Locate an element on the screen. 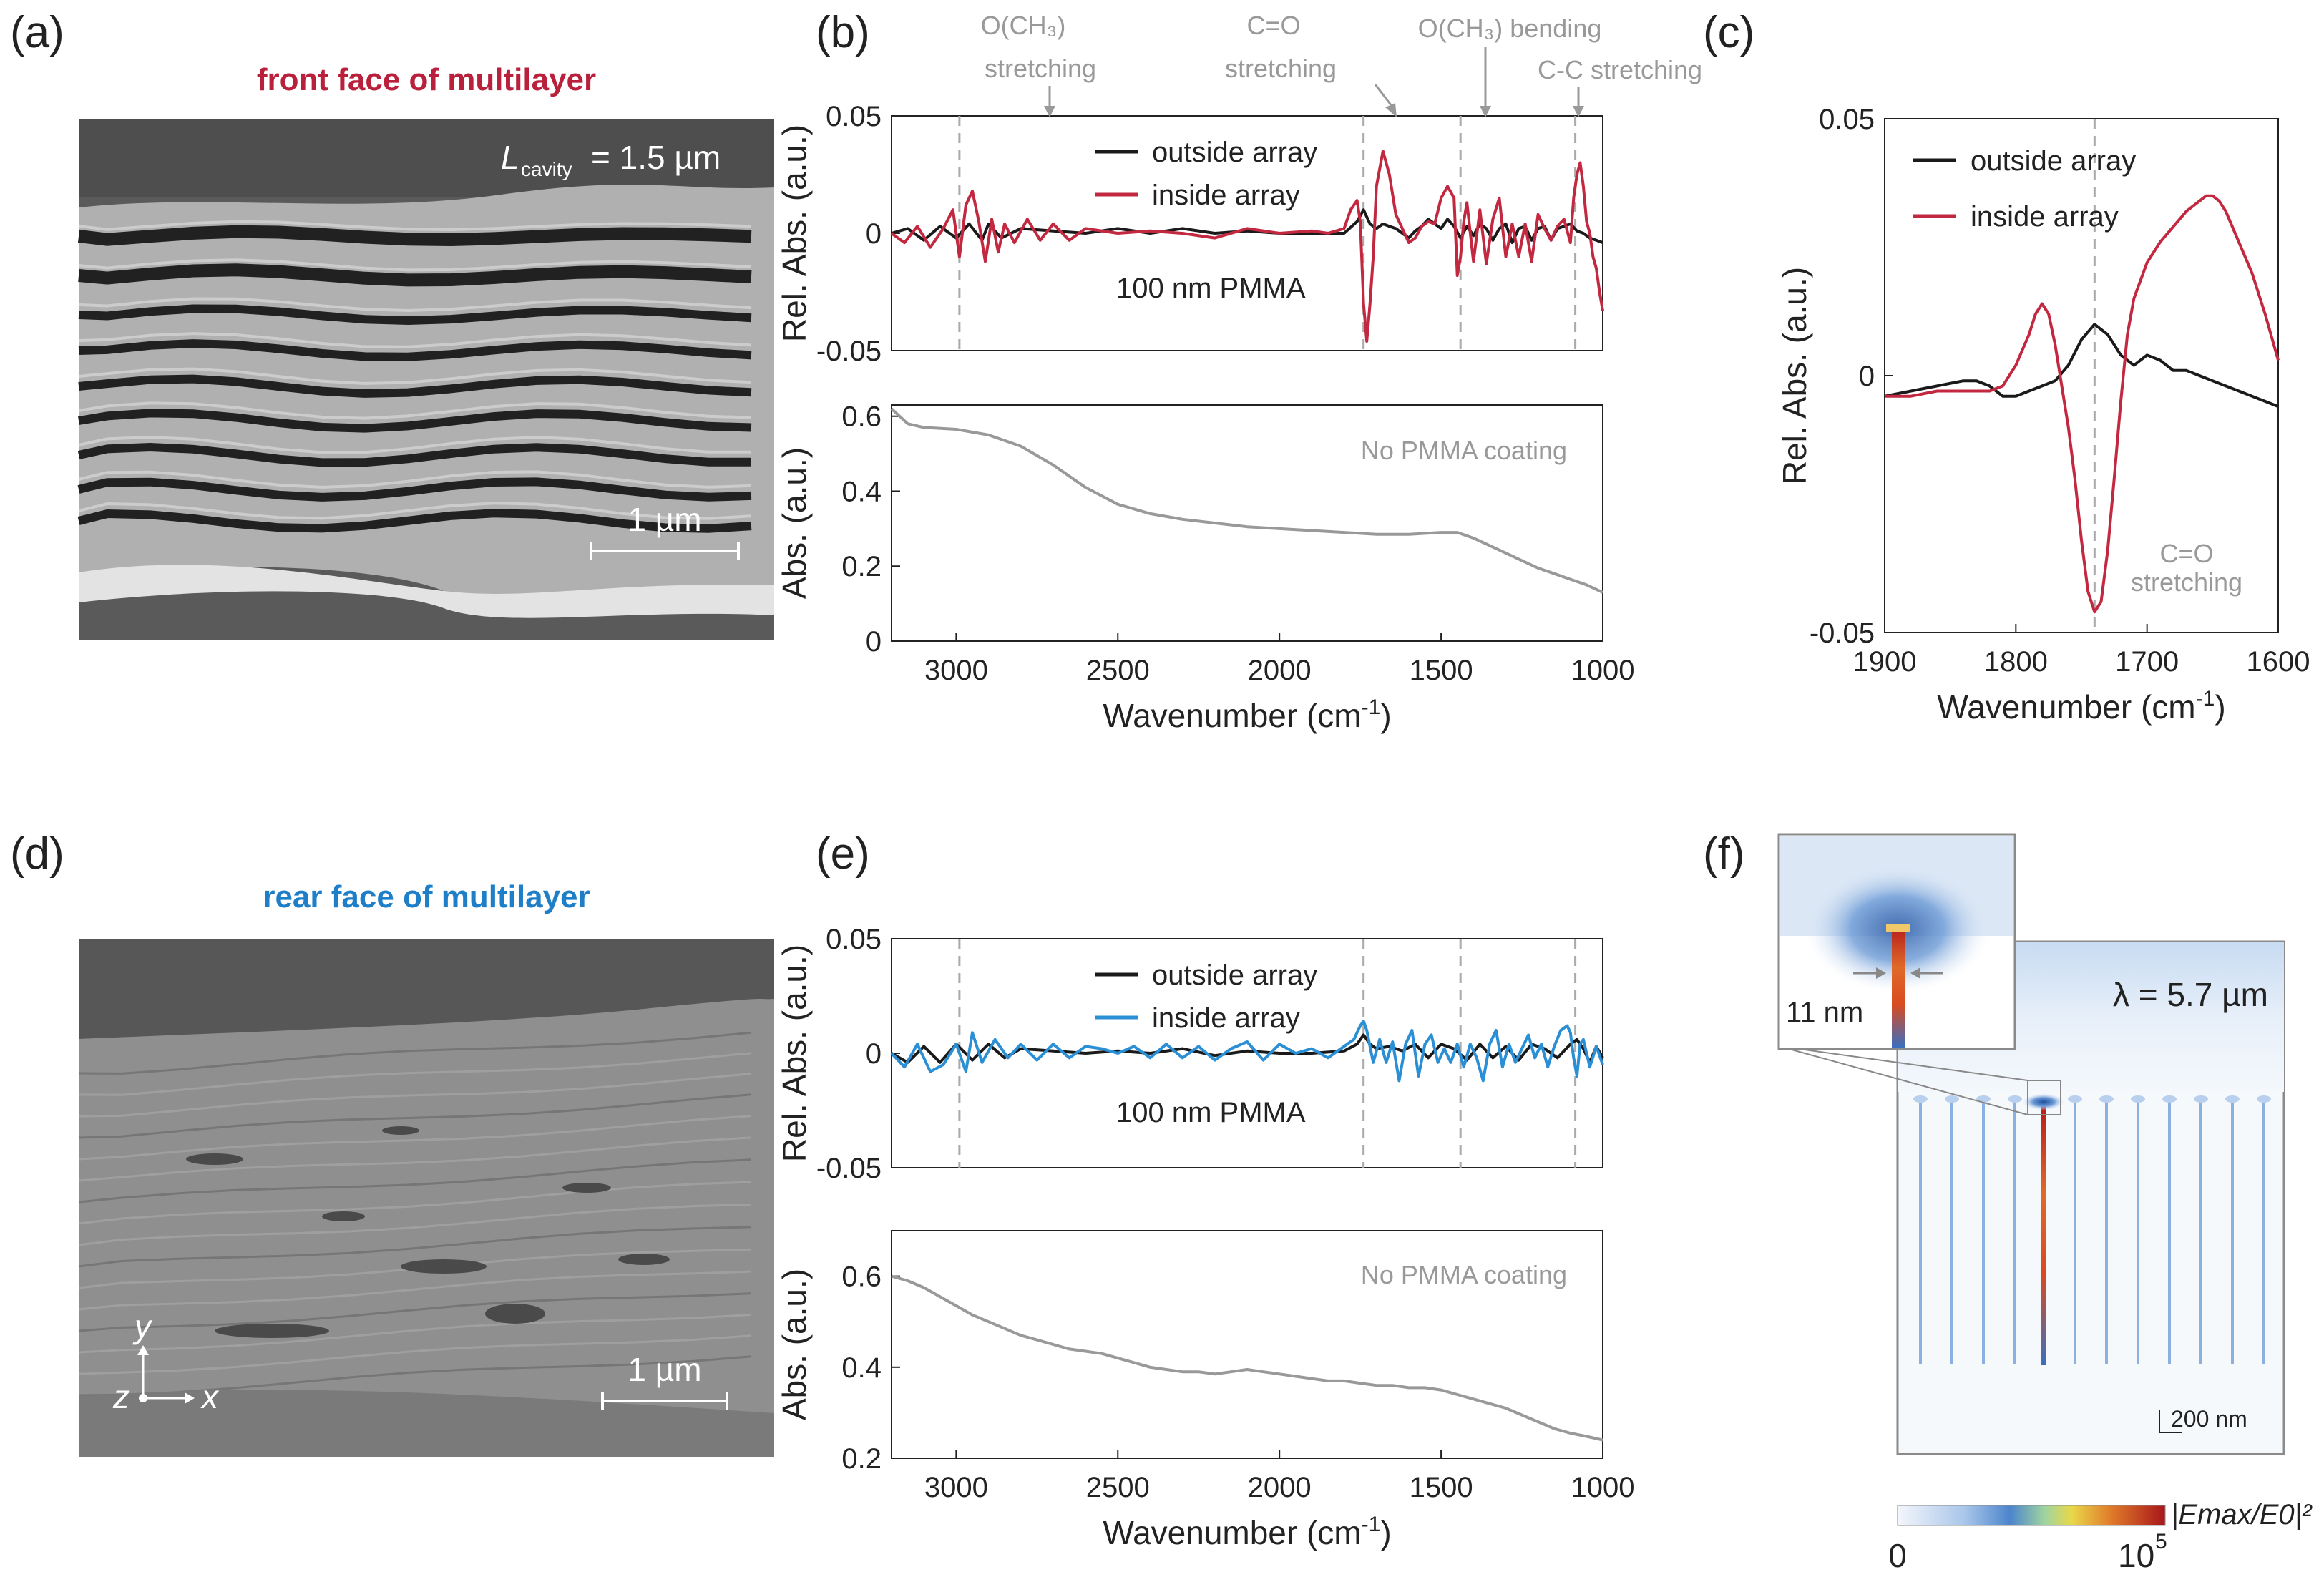  wavelength-label: λ = 5.7 µm is located at coordinates (2191, 994).